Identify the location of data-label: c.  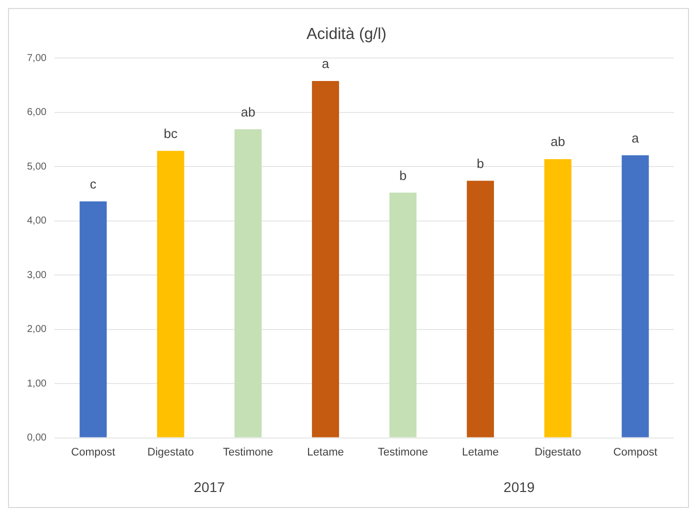
(93, 184).